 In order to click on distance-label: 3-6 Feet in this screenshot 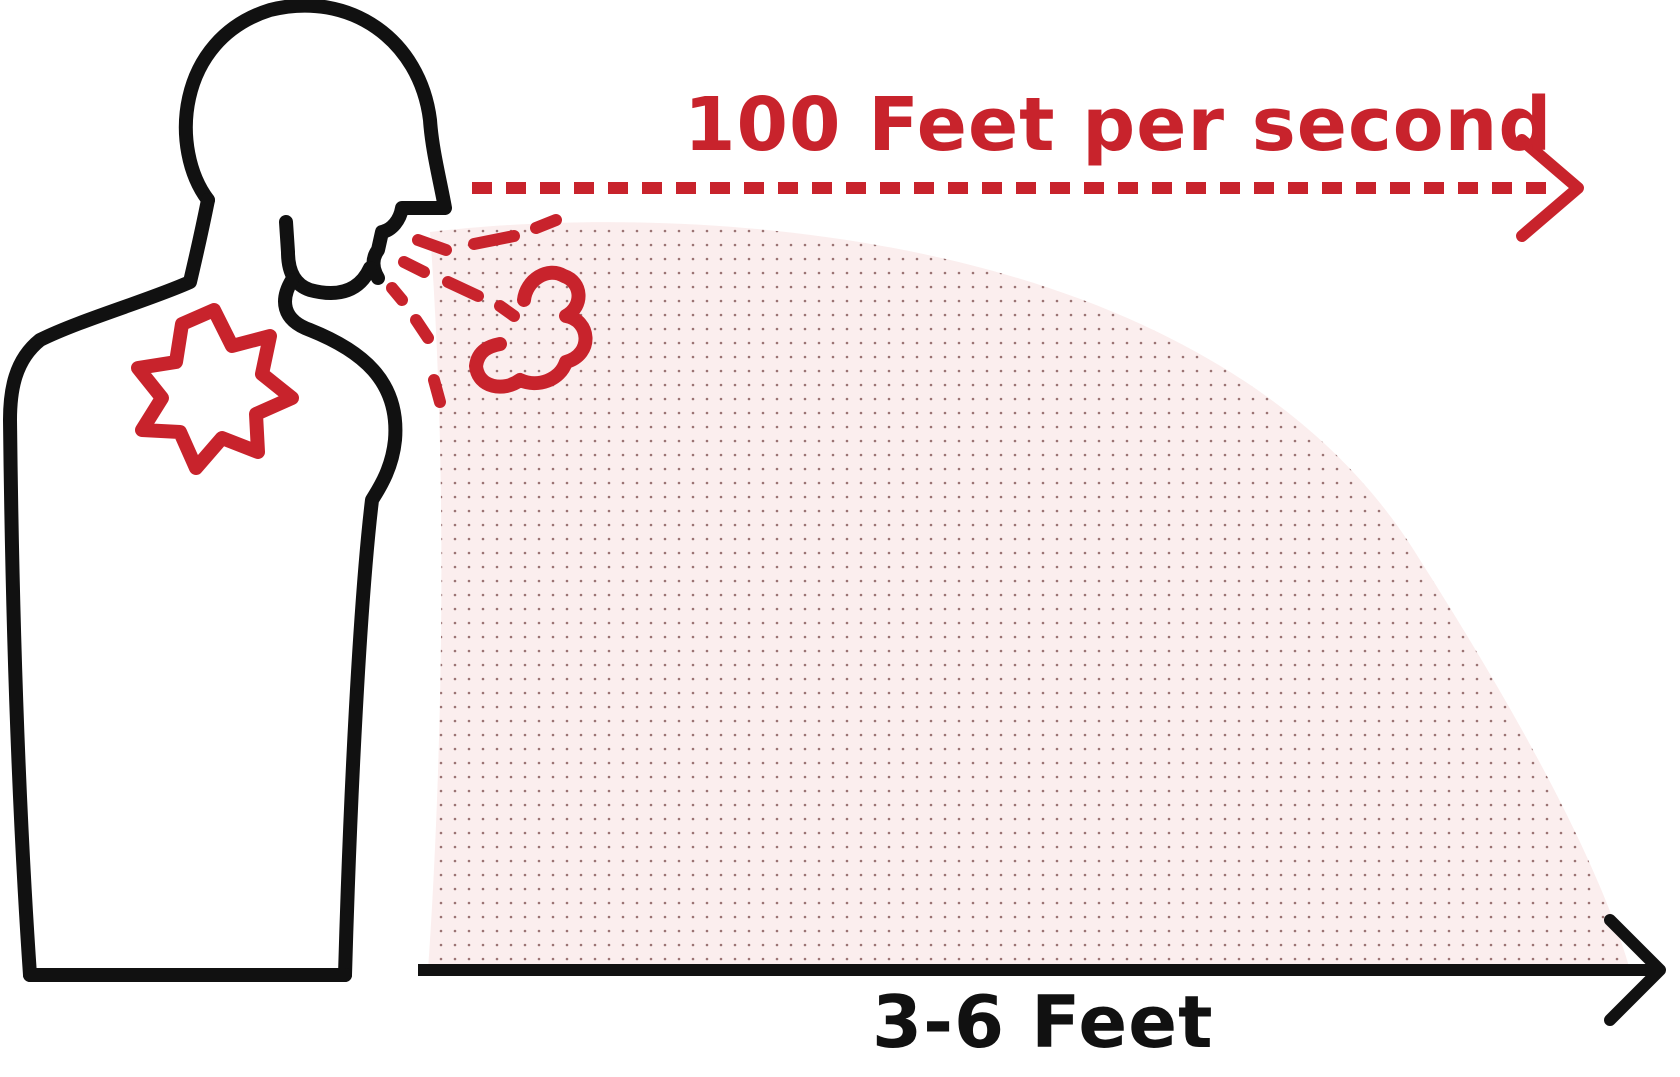, I will do `click(1043, 1022)`.